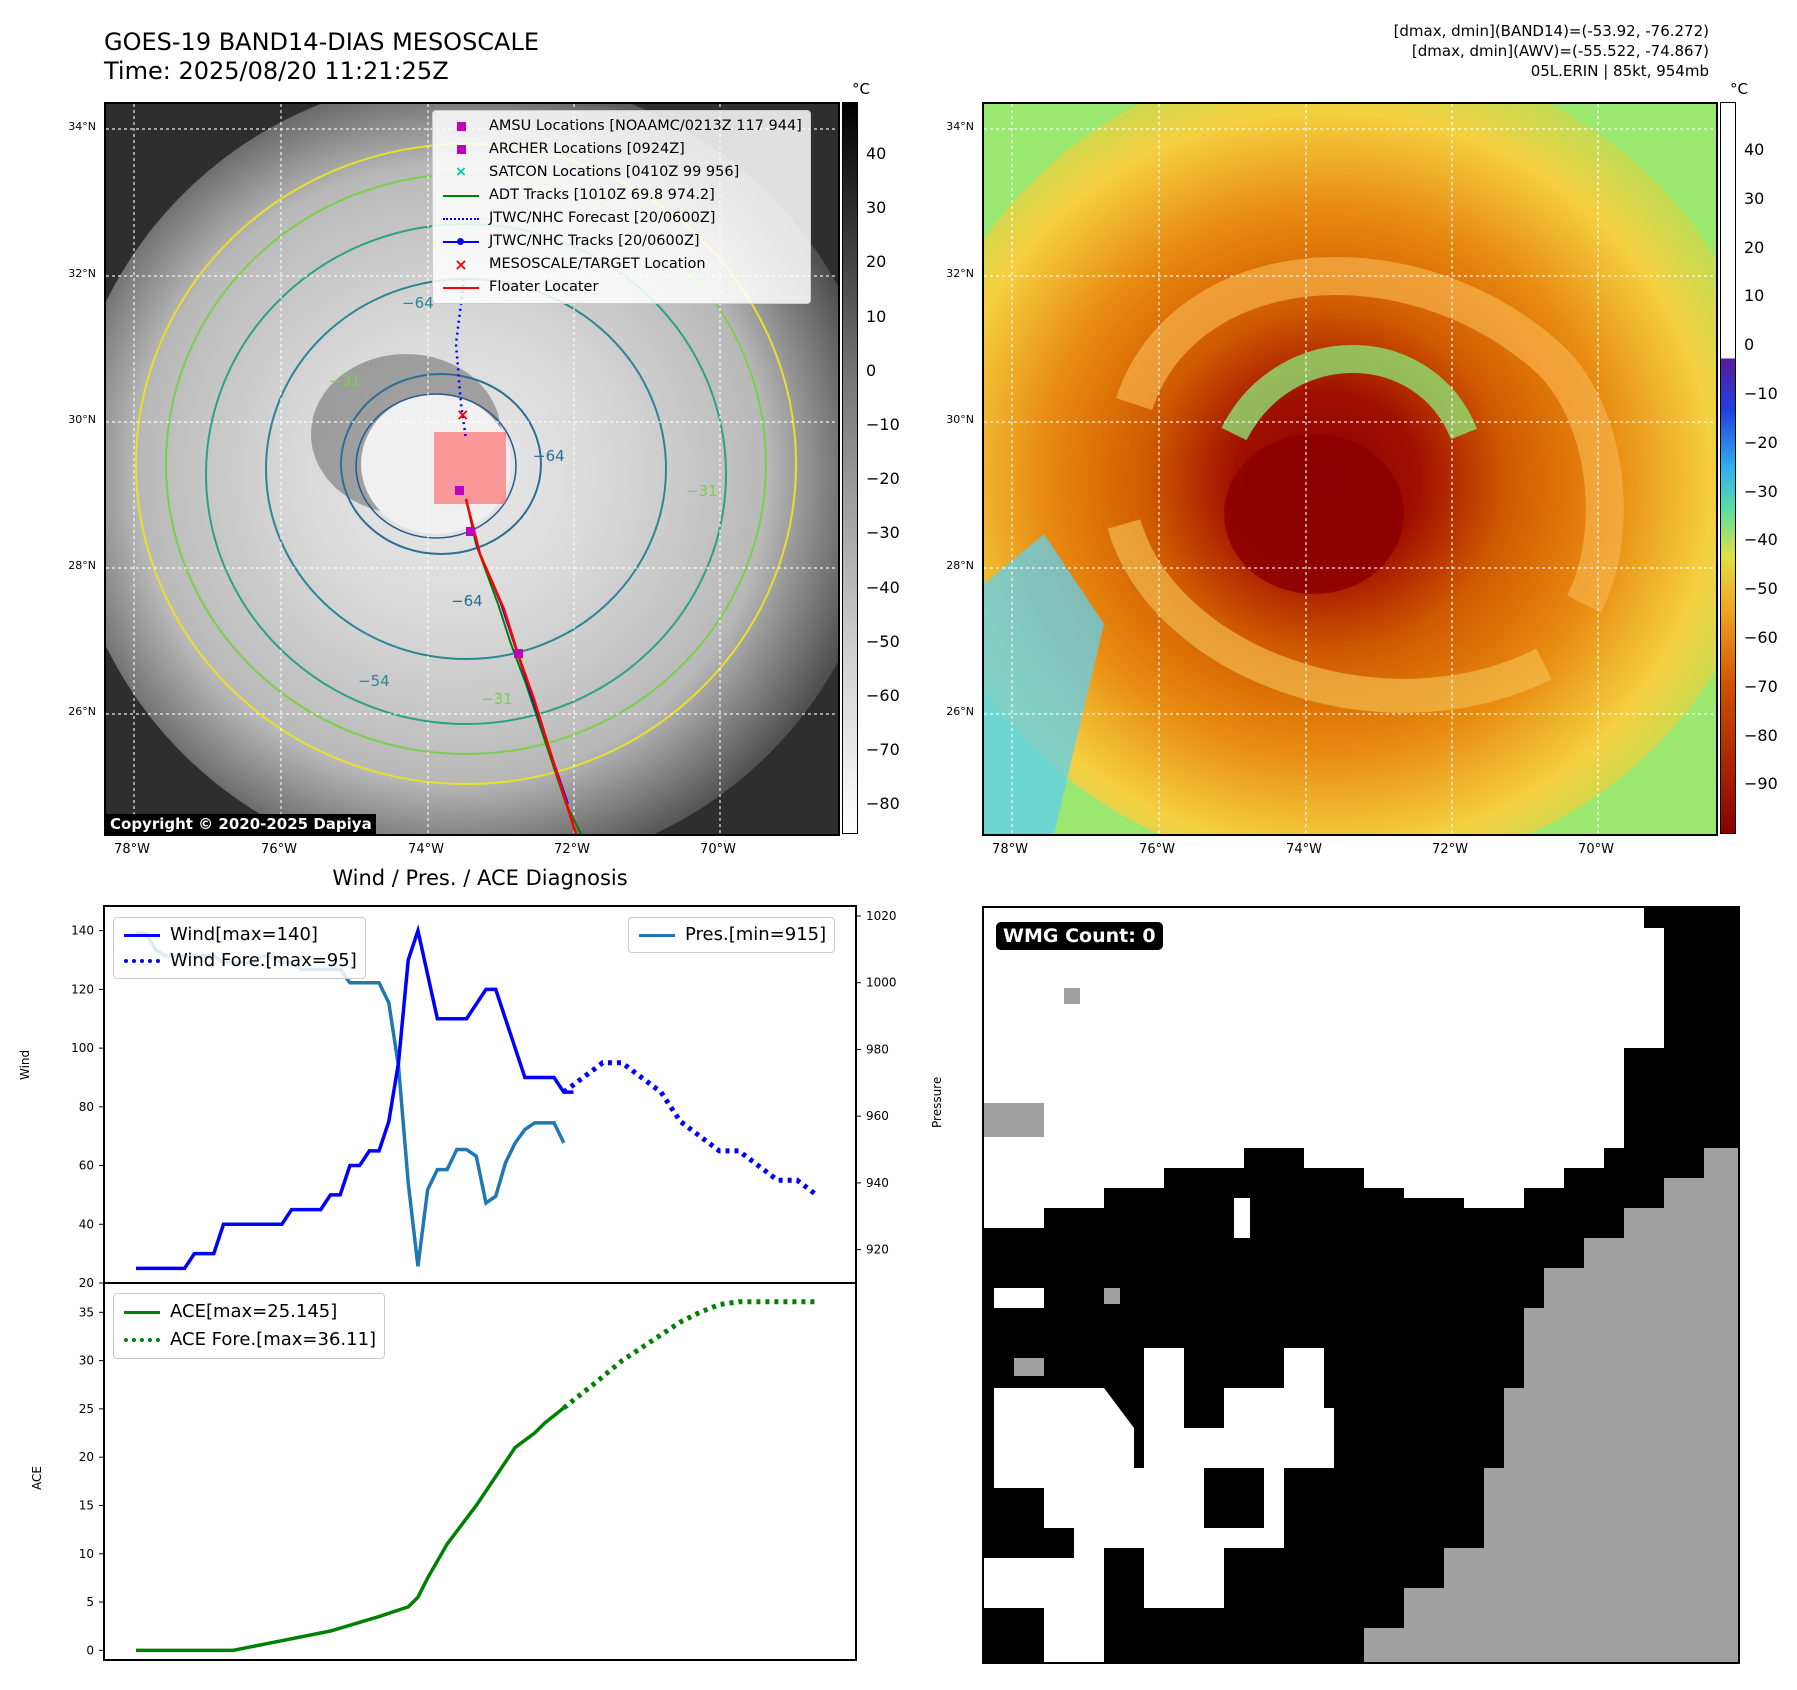 Image resolution: width=1797 pixels, height=1690 pixels. What do you see at coordinates (480, 1471) in the screenshot?
I see `ace-axes-frame` at bounding box center [480, 1471].